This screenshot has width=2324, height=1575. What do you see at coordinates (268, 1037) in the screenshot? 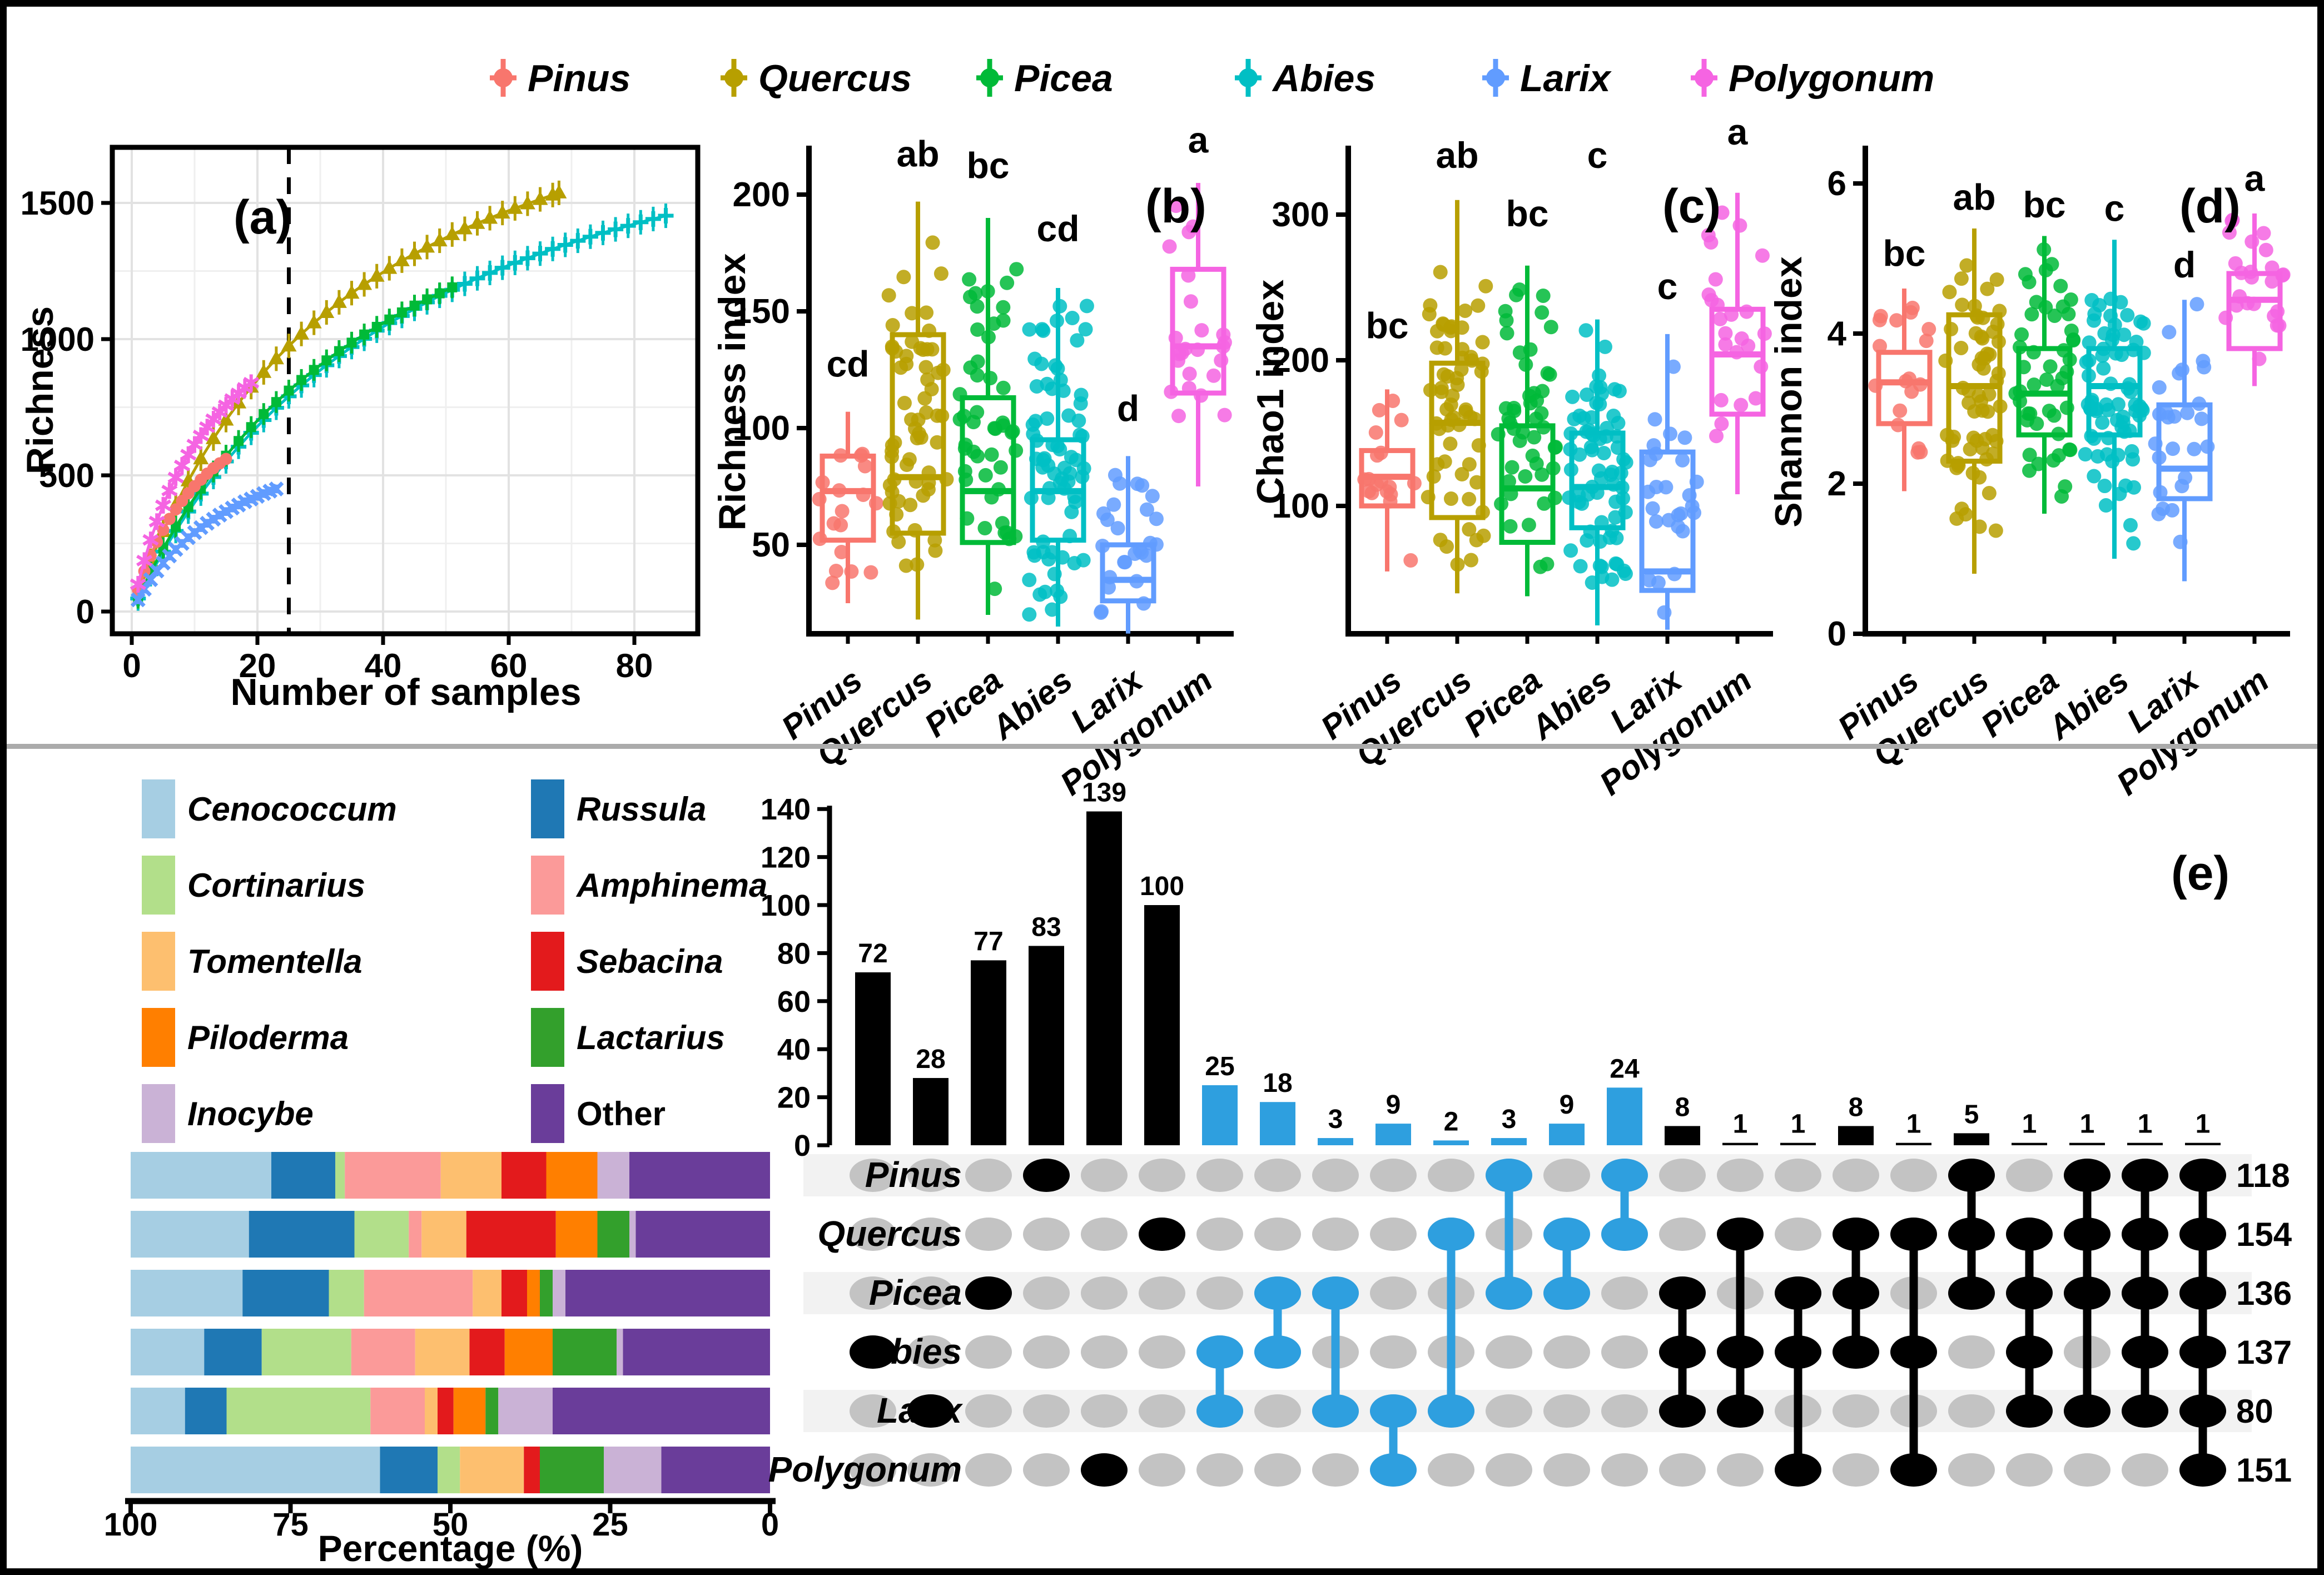
I see `genus-legend-label: Piloderma` at bounding box center [268, 1037].